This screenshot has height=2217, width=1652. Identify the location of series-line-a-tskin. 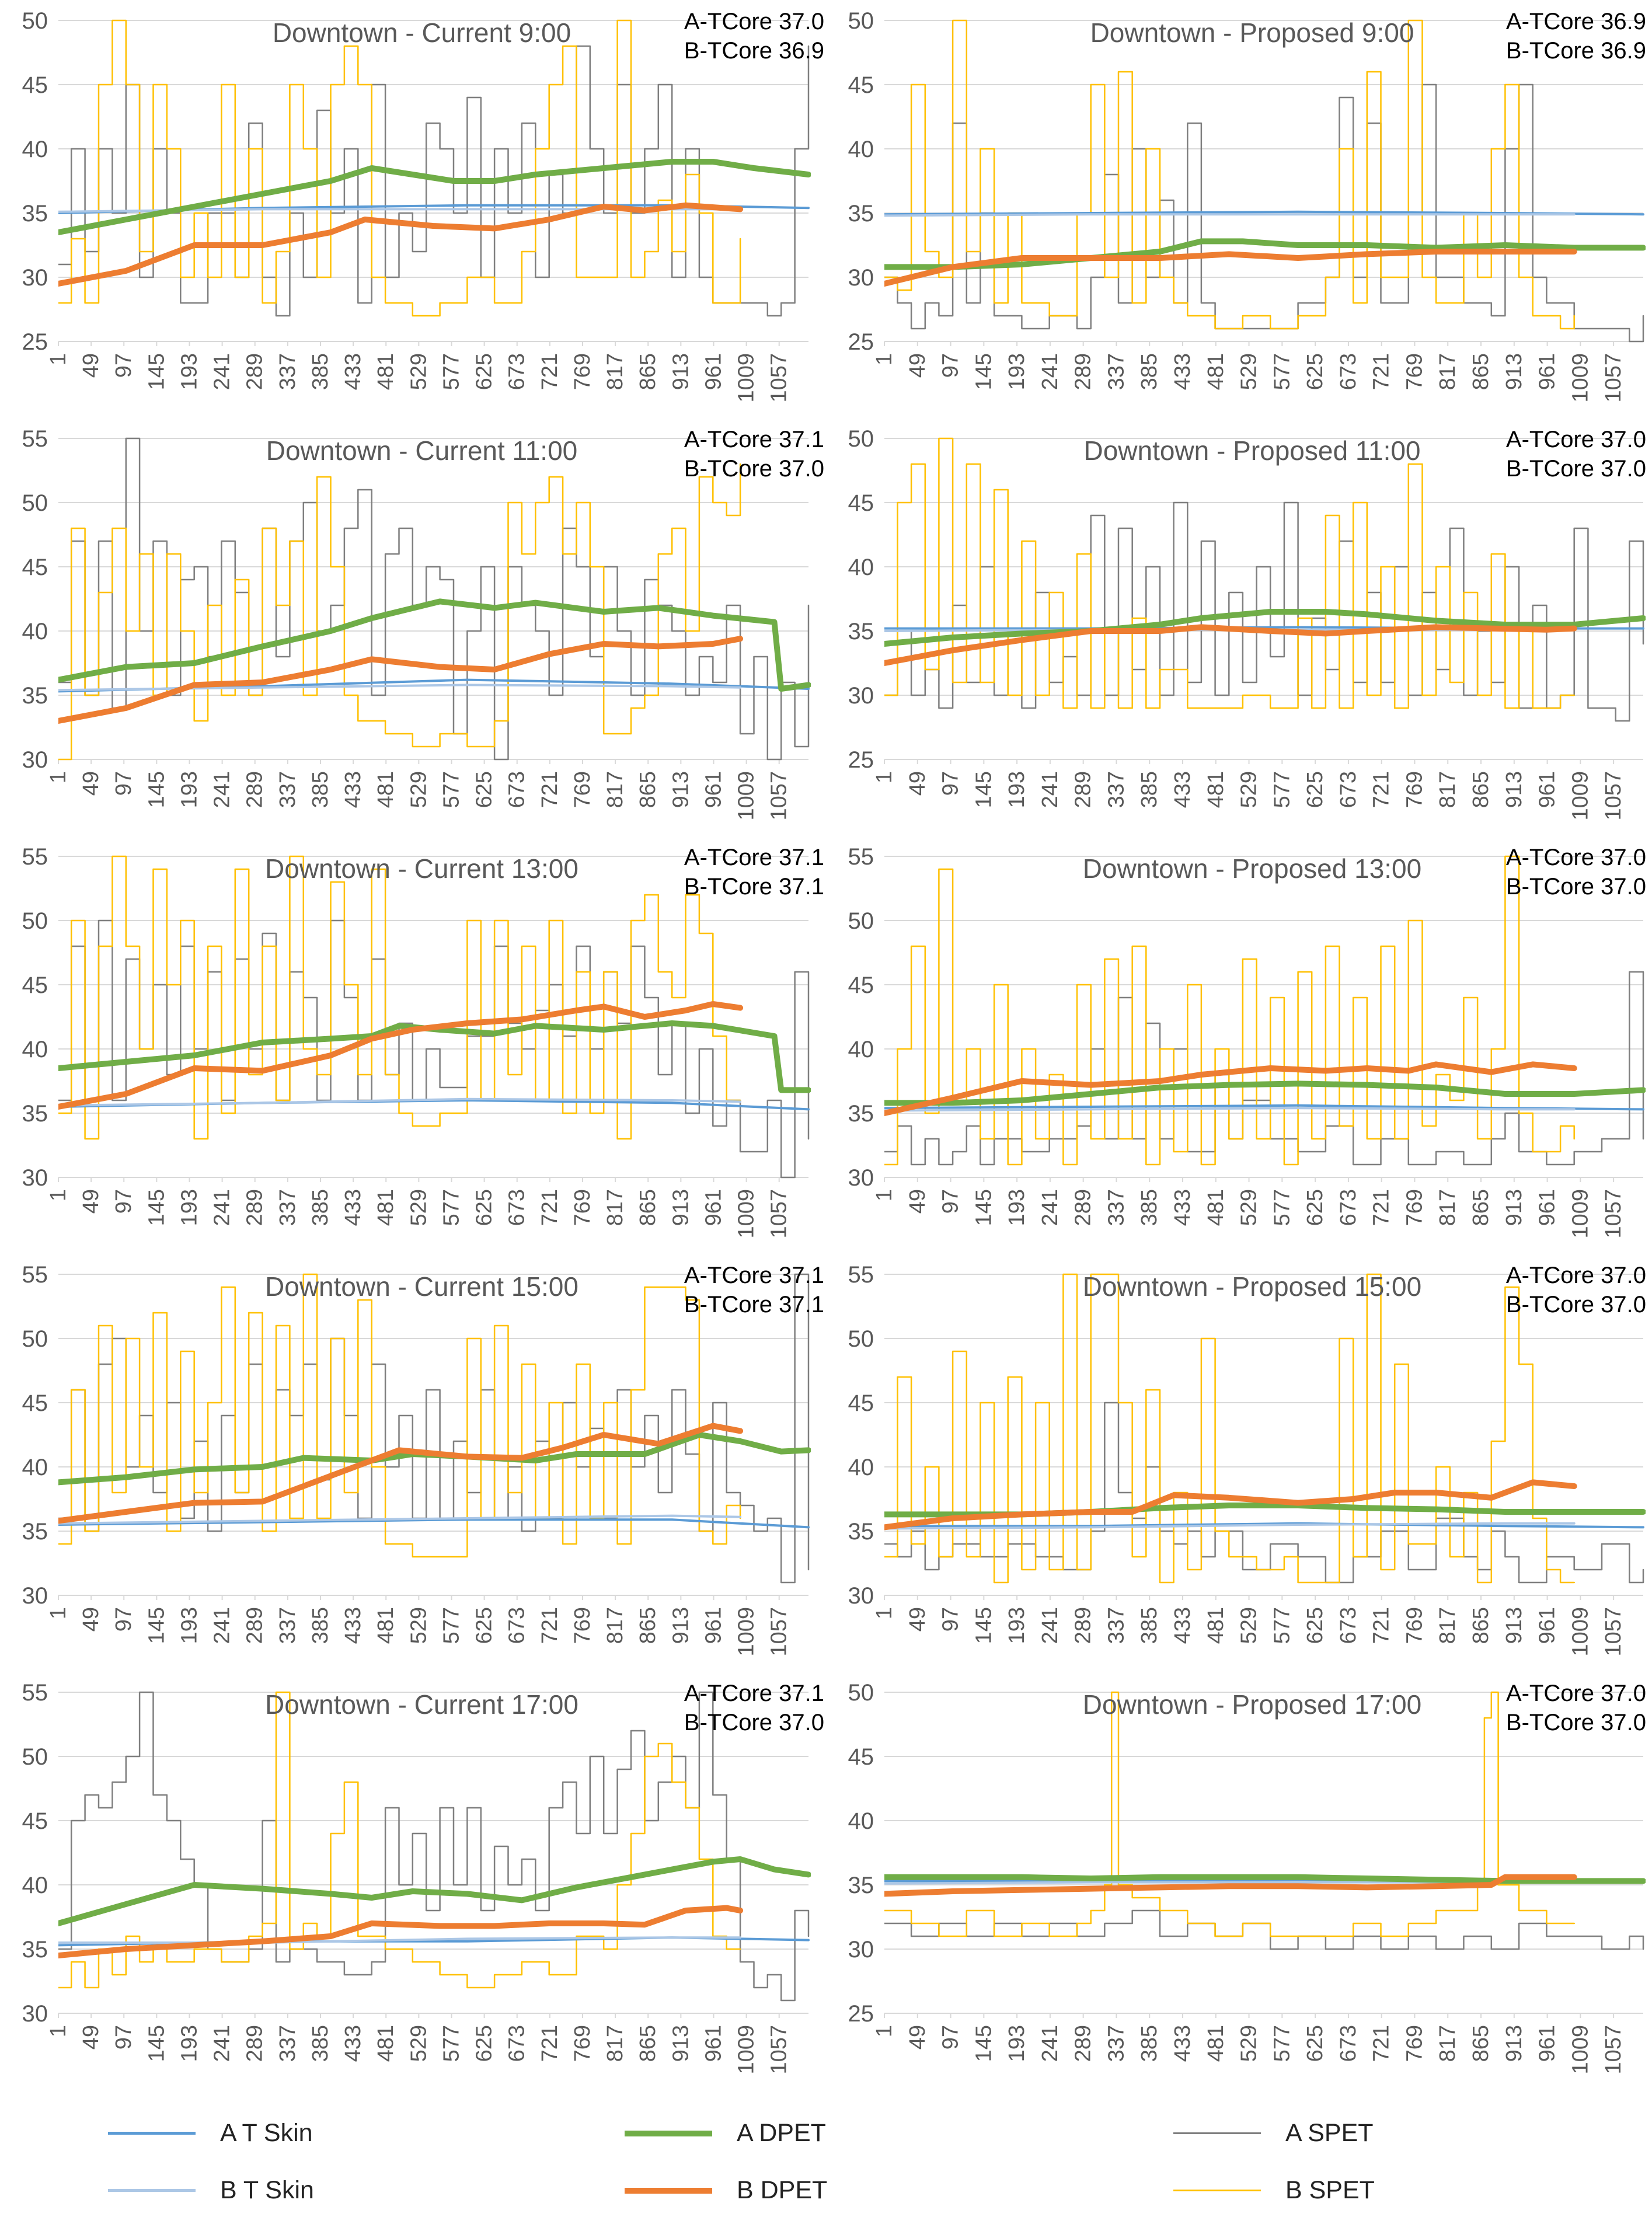
(1264, 1526).